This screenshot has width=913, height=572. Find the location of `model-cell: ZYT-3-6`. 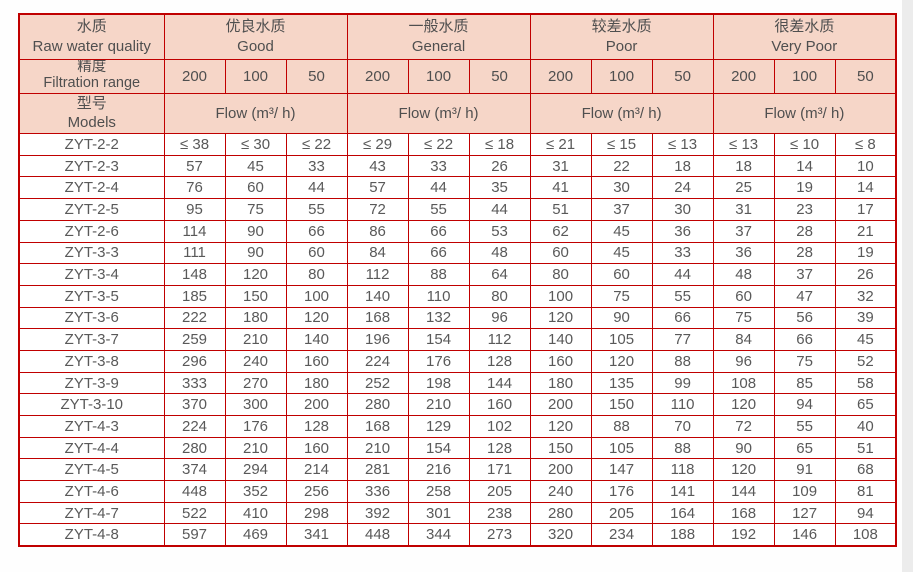

model-cell: ZYT-3-6 is located at coordinates (91, 318).